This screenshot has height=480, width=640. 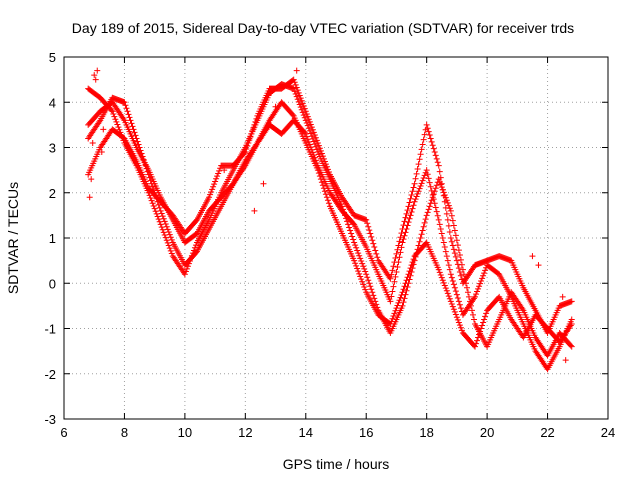 I want to click on y-tick-labels: -3 -2 -1 0 1 2 3 4 5, so click(x=50, y=238).